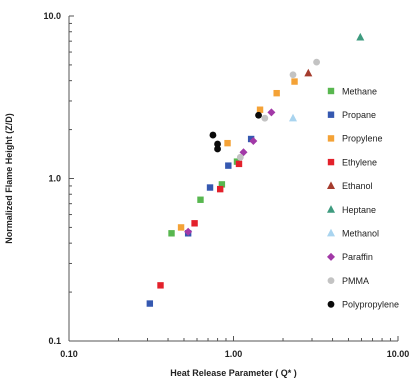 The image size is (413, 381). Describe the element at coordinates (331, 162) in the screenshot. I see `legend-marker-ethylene` at that location.